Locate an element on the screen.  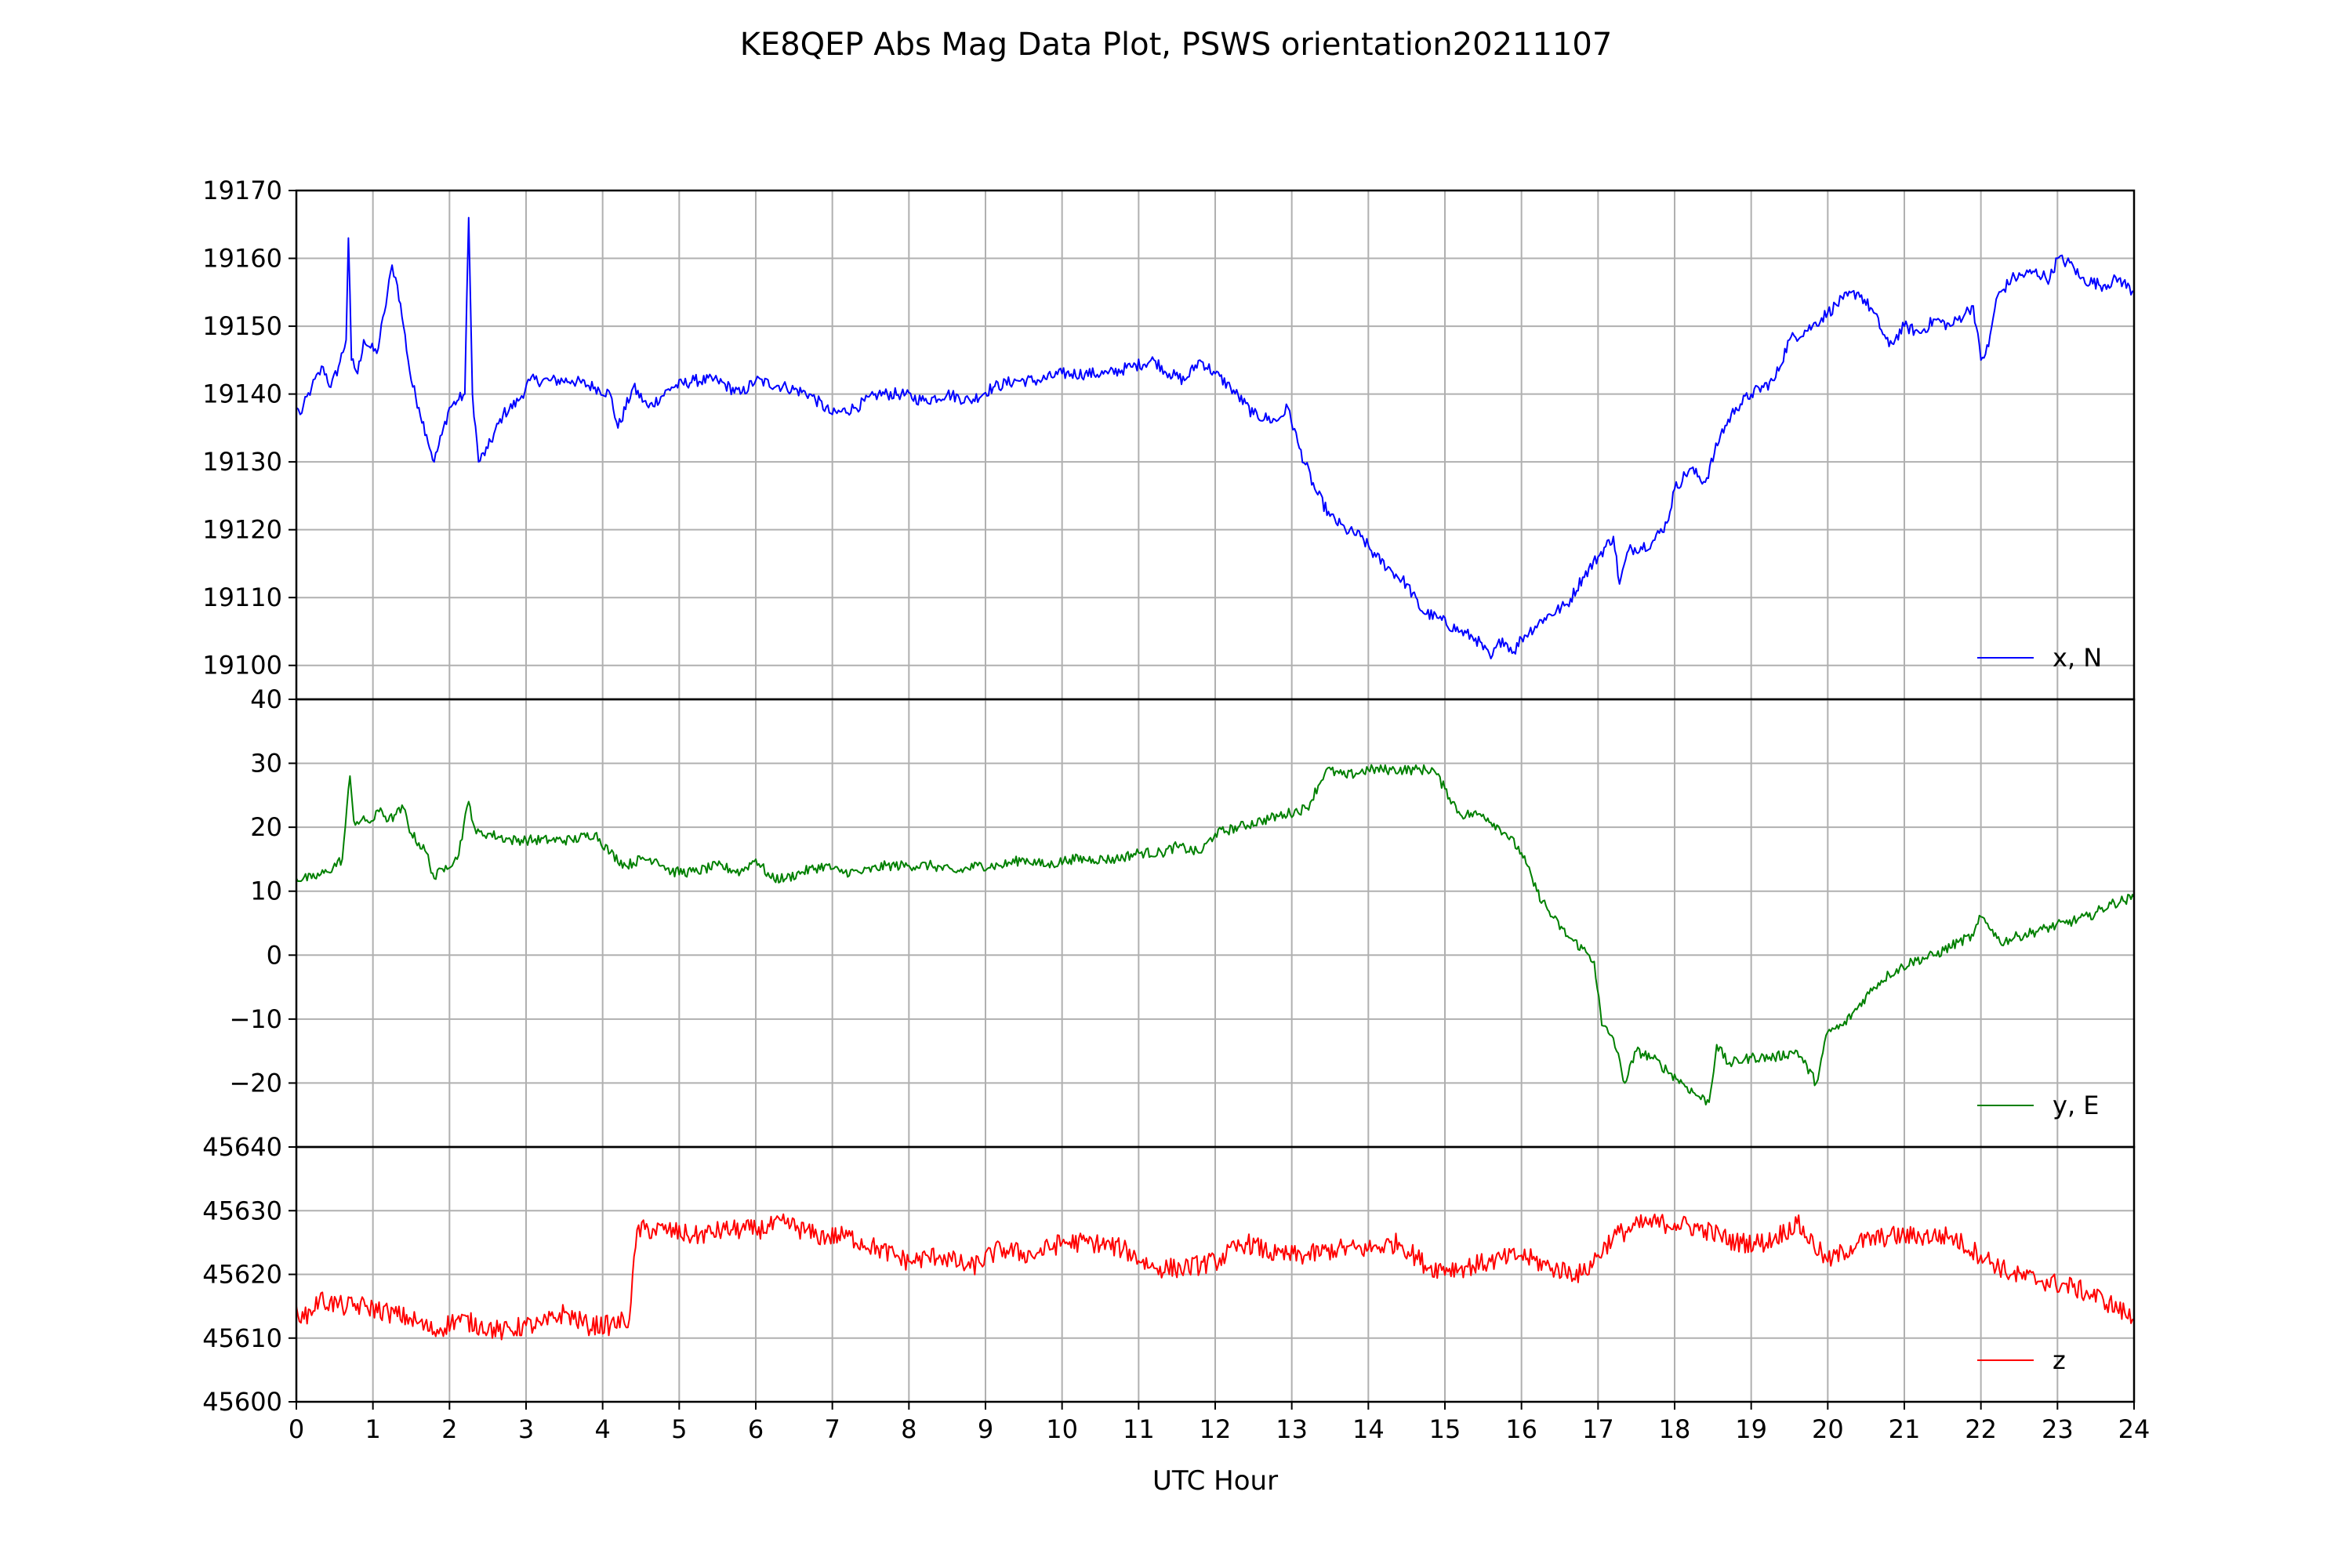
x-tick-label: 10 is located at coordinates (1062, 1429).